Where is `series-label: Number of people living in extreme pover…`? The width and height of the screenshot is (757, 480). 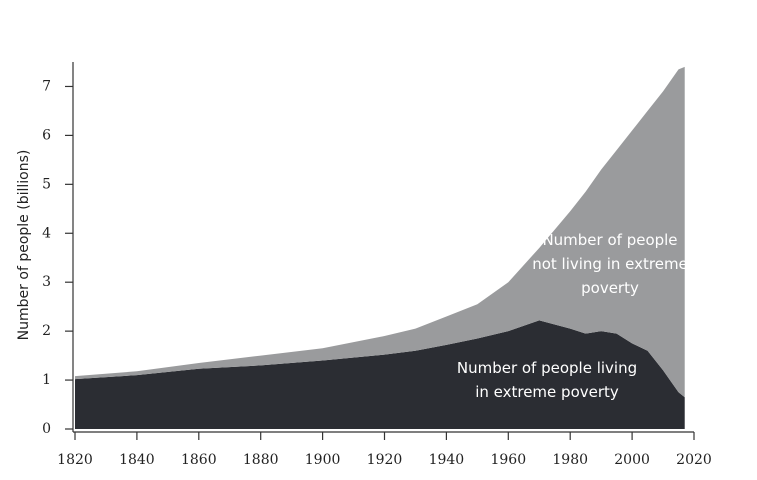 series-label: Number of people living in extreme pover… is located at coordinates (547, 380).